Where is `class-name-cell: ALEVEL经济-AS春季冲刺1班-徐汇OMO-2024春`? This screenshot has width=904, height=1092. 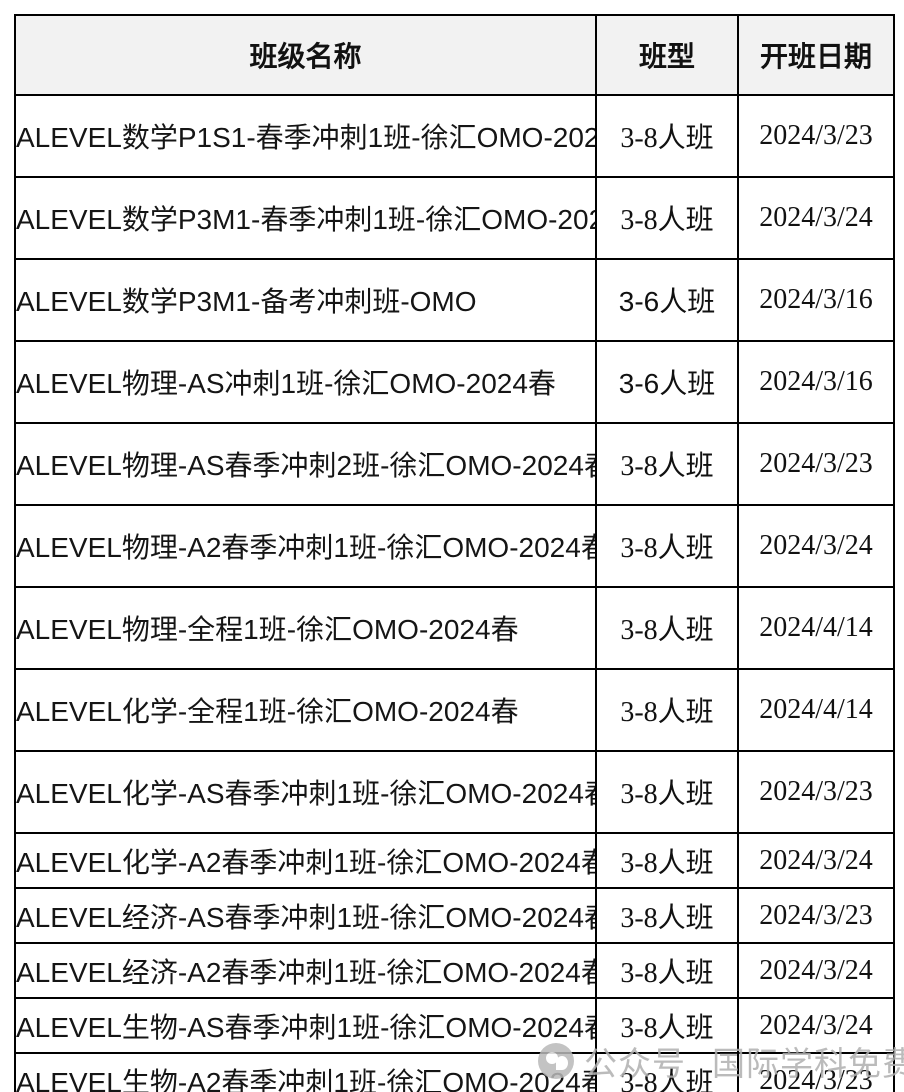 class-name-cell: ALEVEL经济-AS春季冲刺1班-徐汇OMO-2024春 is located at coordinates (305, 915).